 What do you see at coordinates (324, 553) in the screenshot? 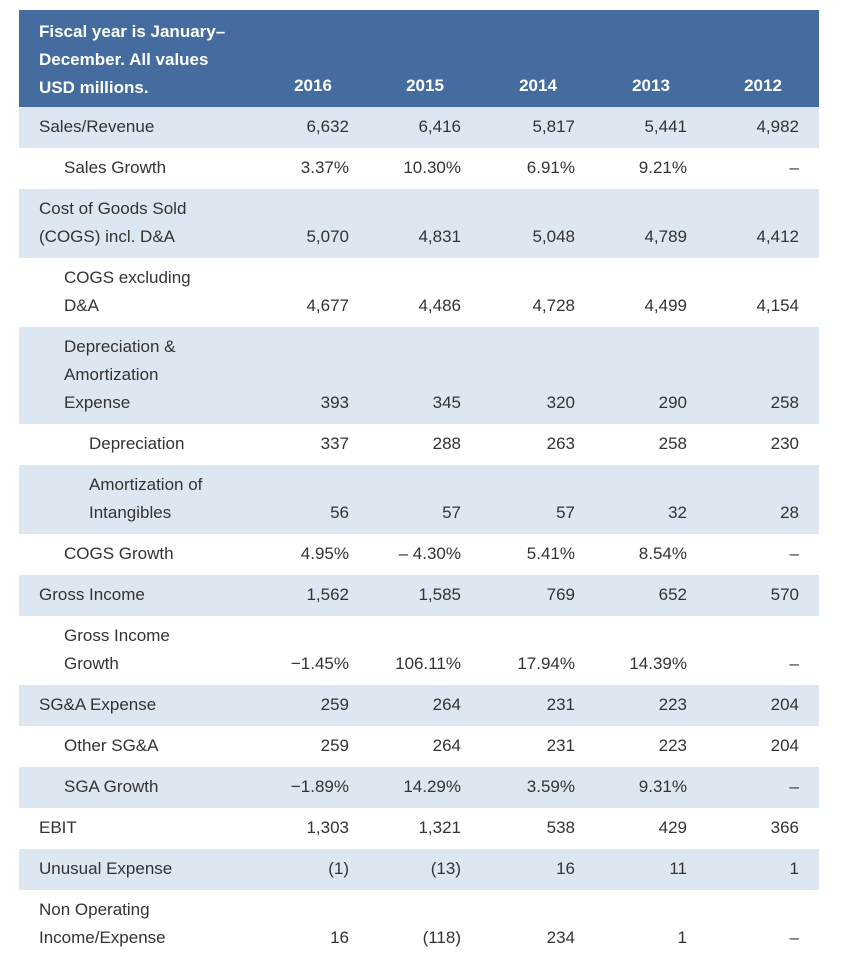
I see `cell-value: 4.95%` at bounding box center [324, 553].